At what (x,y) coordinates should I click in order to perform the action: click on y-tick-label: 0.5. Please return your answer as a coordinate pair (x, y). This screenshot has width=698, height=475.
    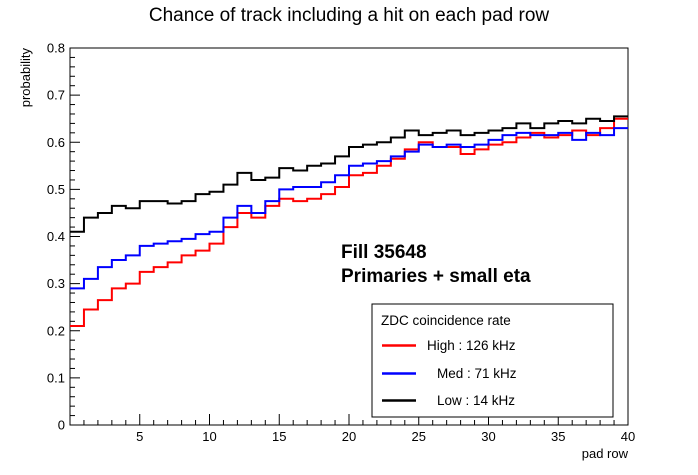
    Looking at the image, I should click on (56, 189).